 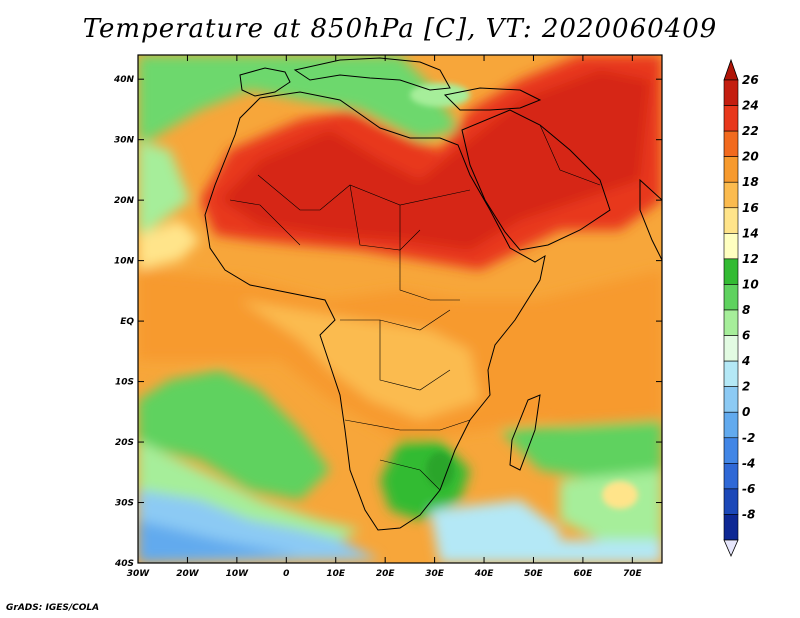 What do you see at coordinates (750, 208) in the screenshot?
I see `colorbar-label: 16` at bounding box center [750, 208].